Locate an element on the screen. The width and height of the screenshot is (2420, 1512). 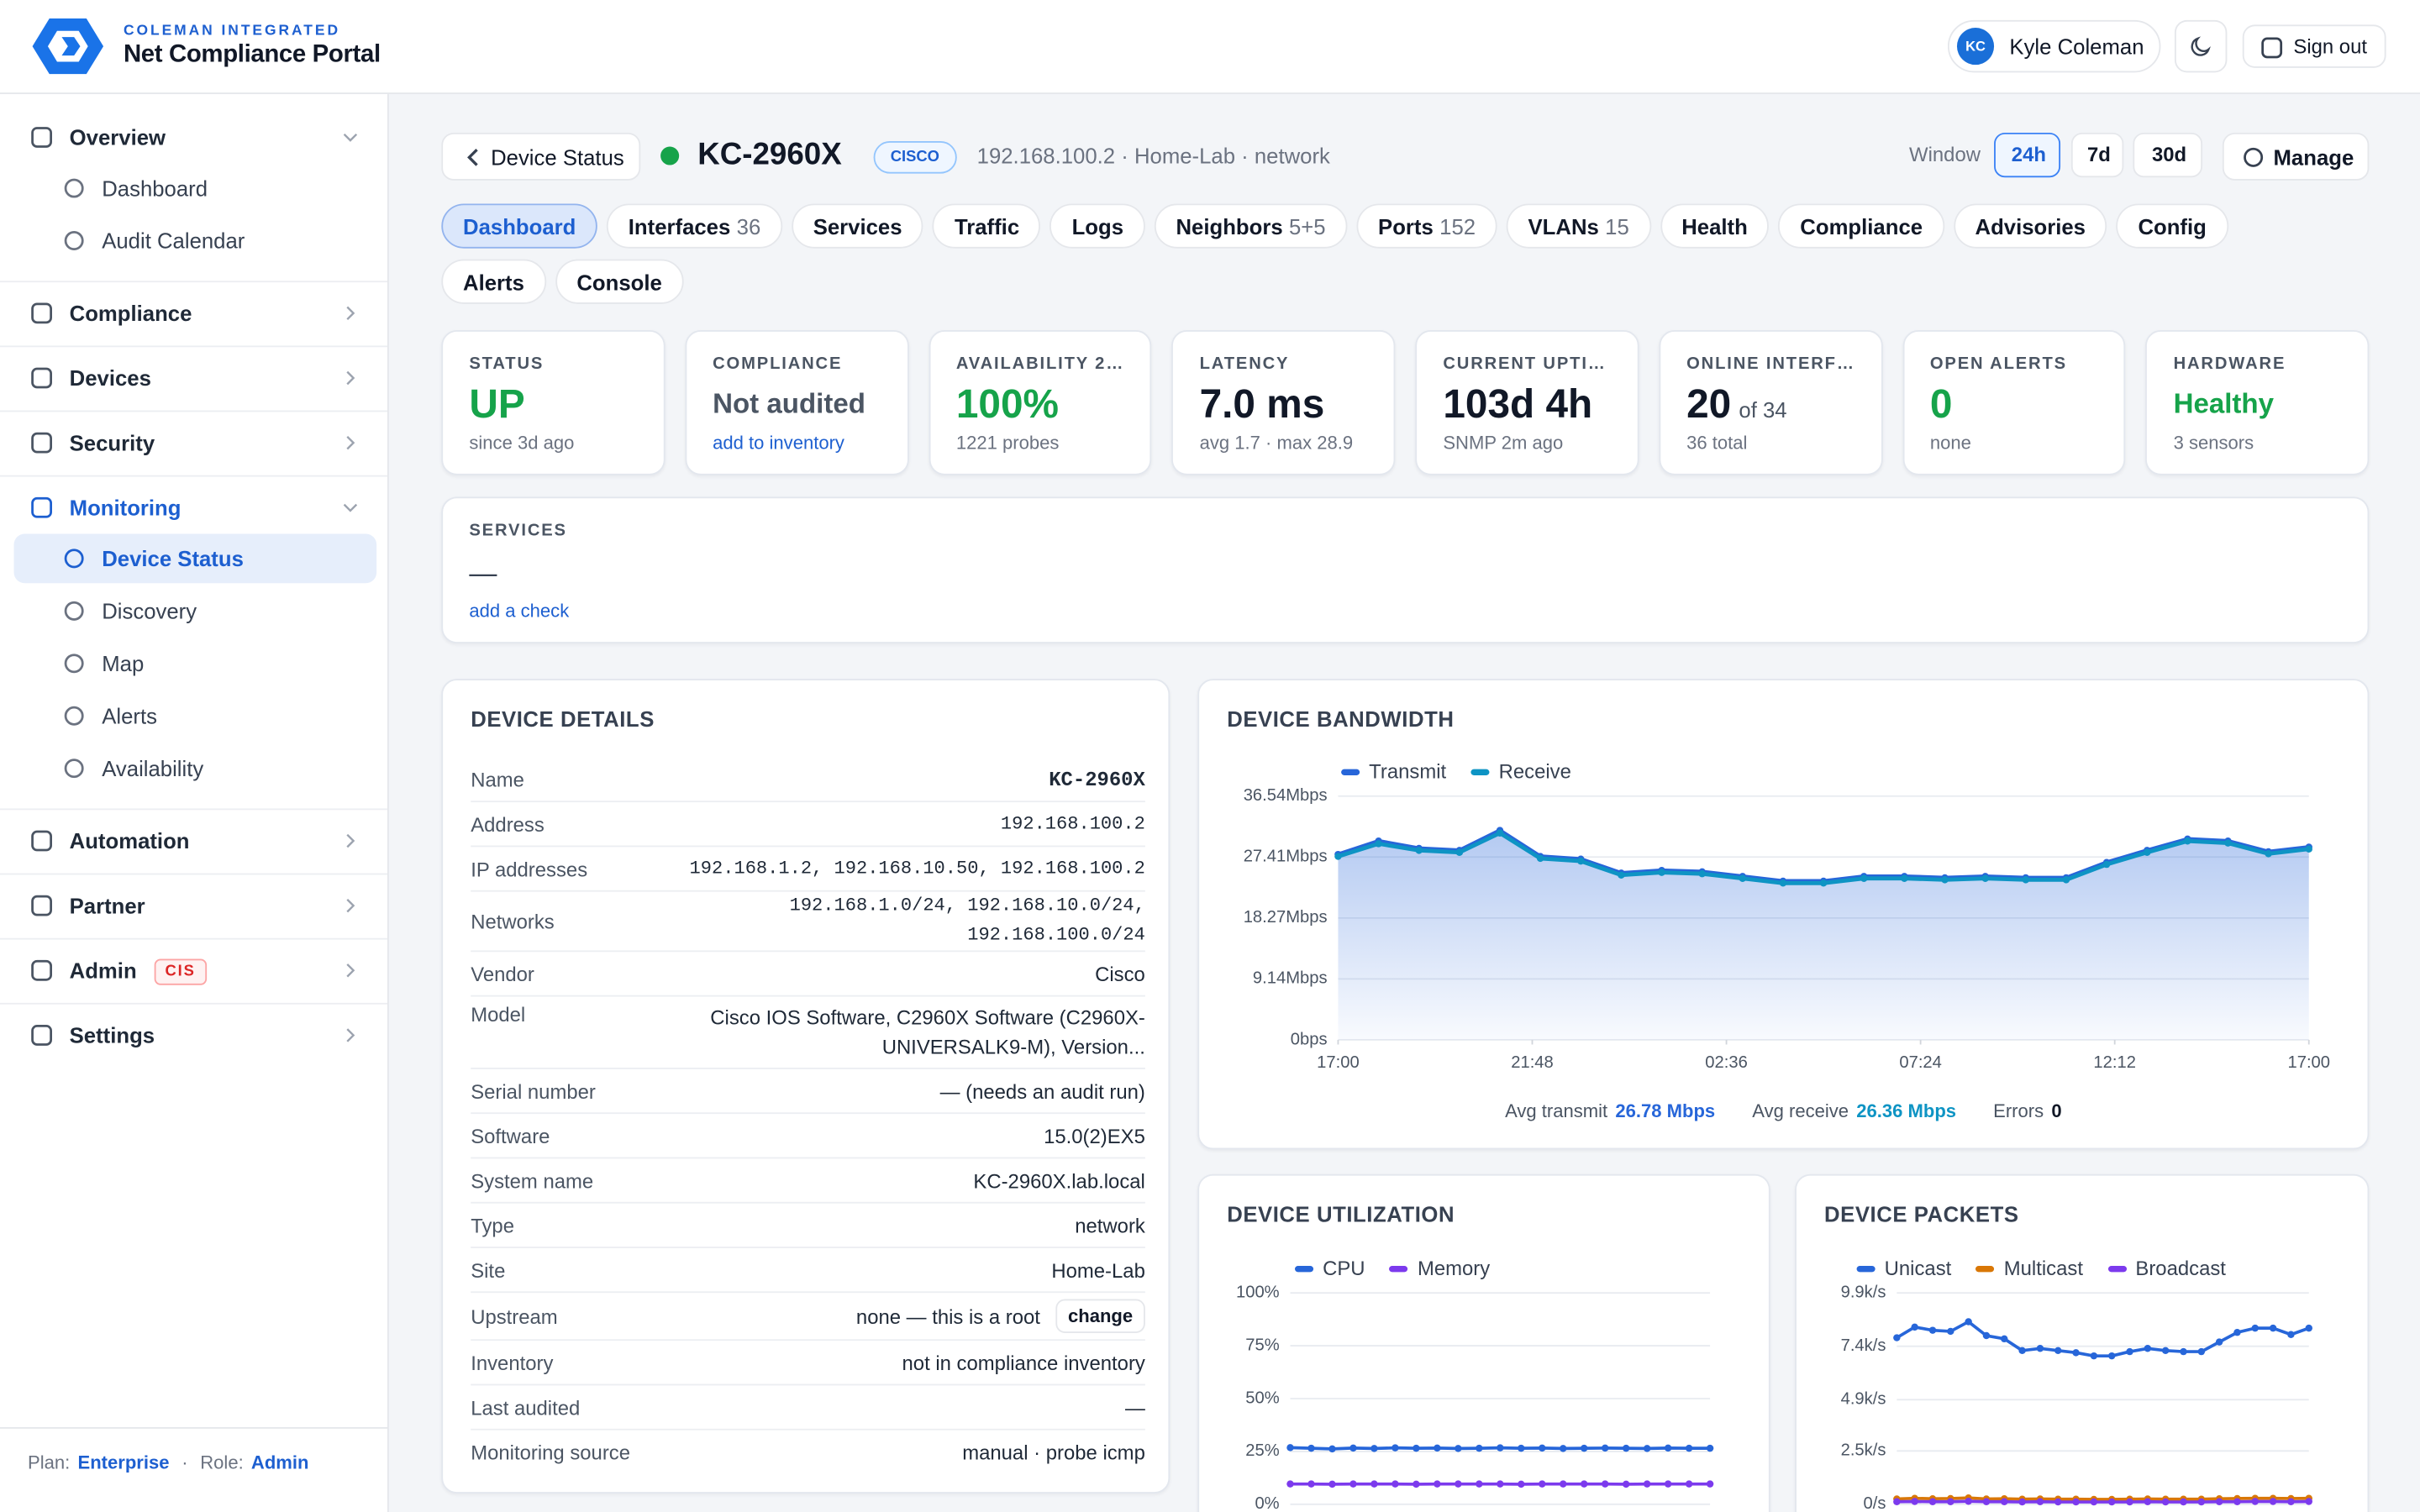
tab: Health is located at coordinates (1715, 226).